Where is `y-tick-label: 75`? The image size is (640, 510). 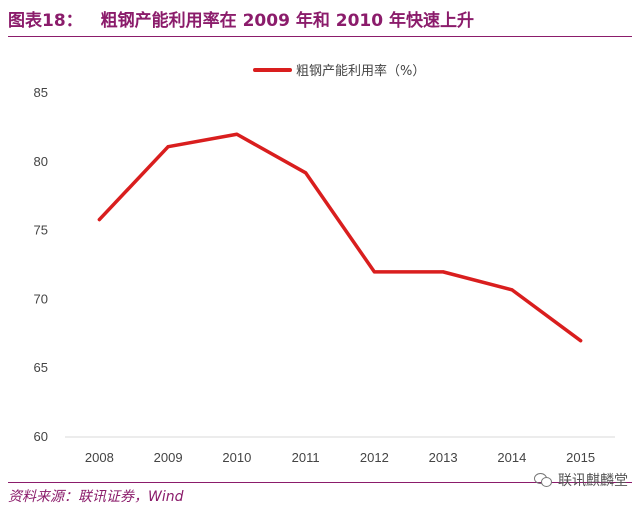
y-tick-label: 75 is located at coordinates (41, 230).